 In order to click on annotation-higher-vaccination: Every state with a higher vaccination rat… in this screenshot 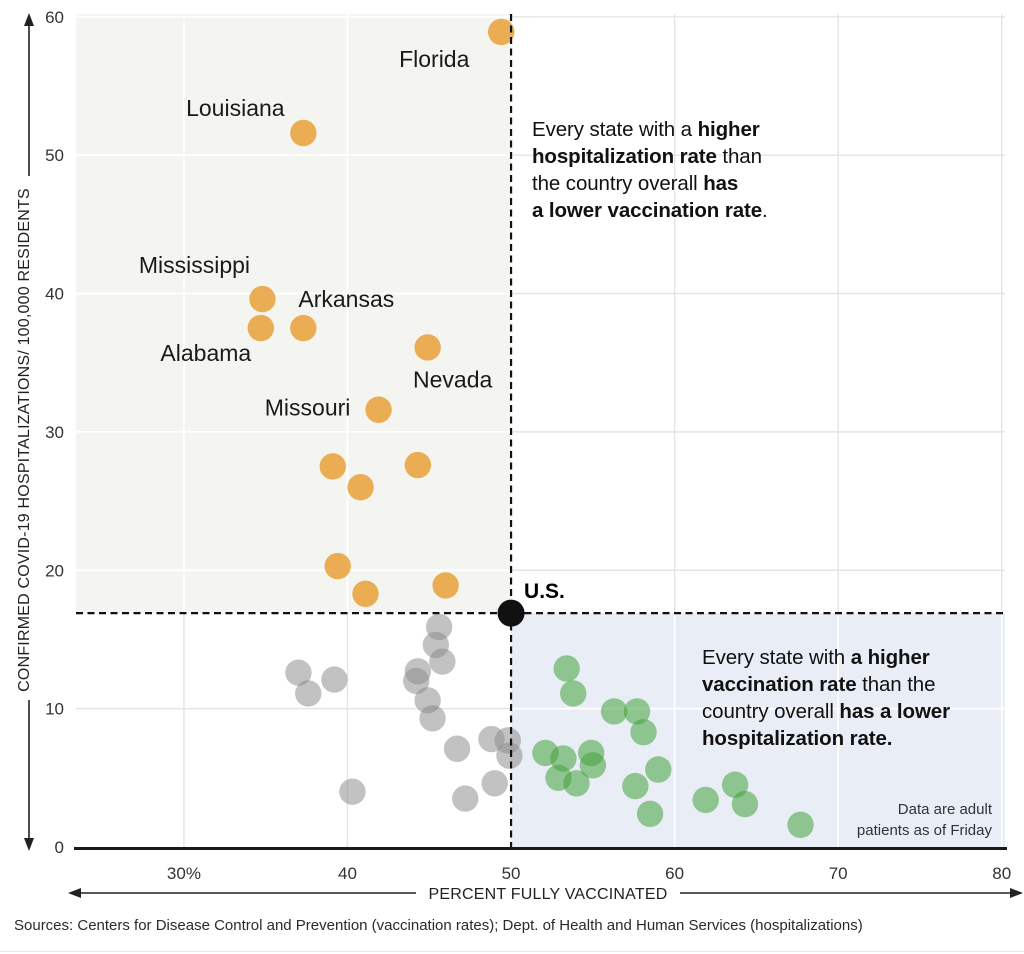, I will do `click(857, 698)`.